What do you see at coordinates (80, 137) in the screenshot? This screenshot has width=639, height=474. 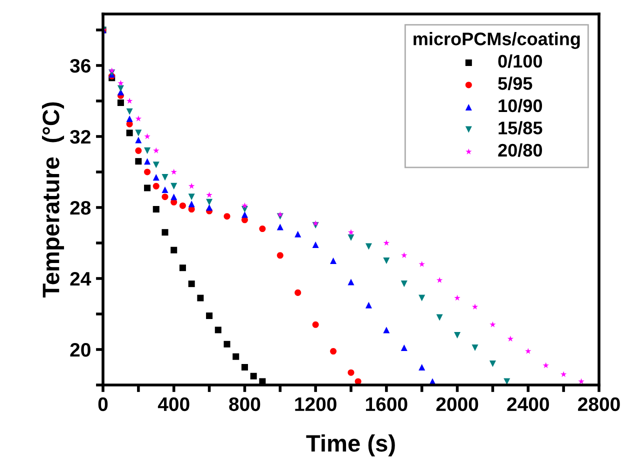 I see `y-tick-label: 32` at bounding box center [80, 137].